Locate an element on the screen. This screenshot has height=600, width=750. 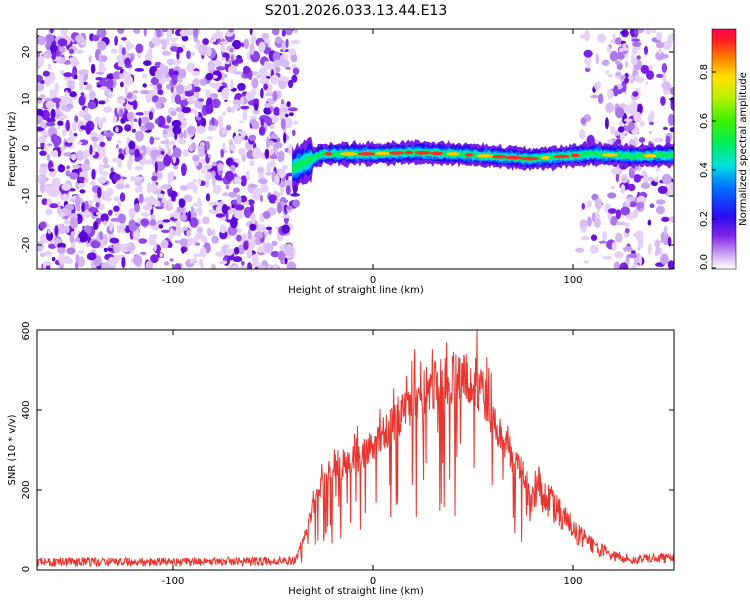
top-x-tick-label: 100 is located at coordinates (572, 280).